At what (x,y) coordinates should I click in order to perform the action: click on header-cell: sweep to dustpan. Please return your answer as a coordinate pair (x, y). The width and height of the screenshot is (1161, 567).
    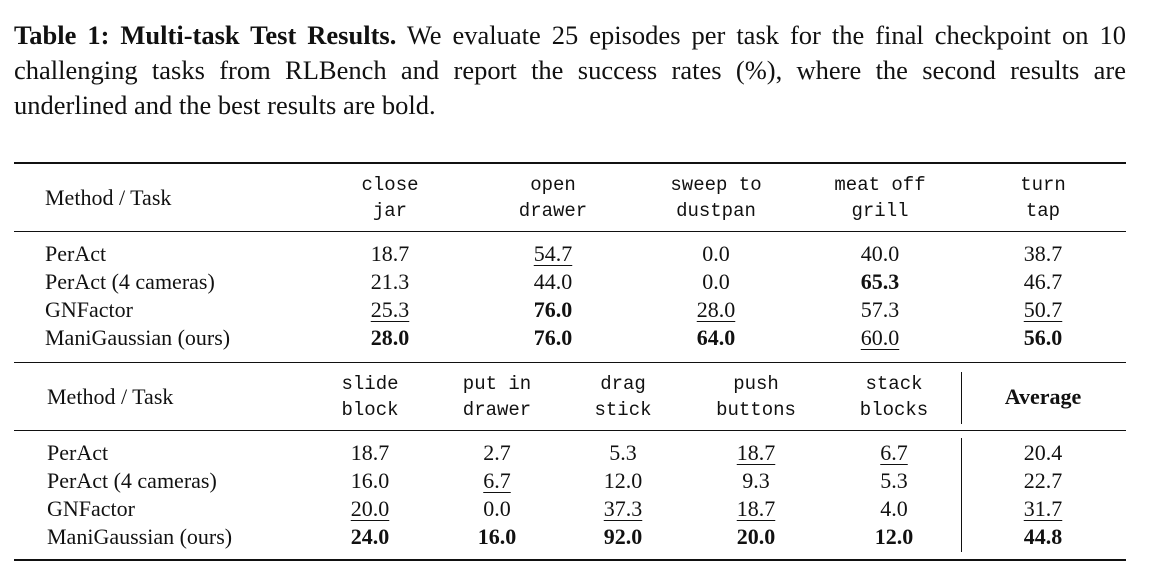
    Looking at the image, I should click on (715, 198).